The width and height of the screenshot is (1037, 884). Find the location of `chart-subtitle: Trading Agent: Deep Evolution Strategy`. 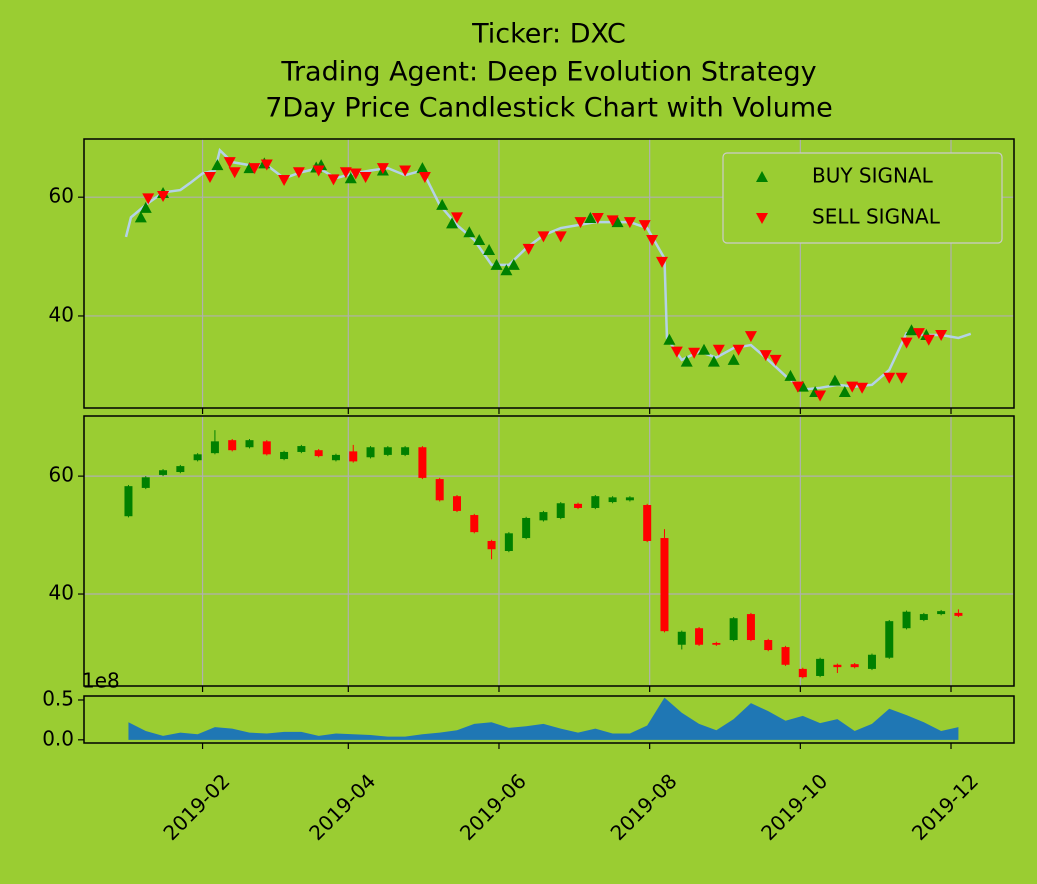

chart-subtitle: Trading Agent: Deep Evolution Strategy is located at coordinates (548, 72).